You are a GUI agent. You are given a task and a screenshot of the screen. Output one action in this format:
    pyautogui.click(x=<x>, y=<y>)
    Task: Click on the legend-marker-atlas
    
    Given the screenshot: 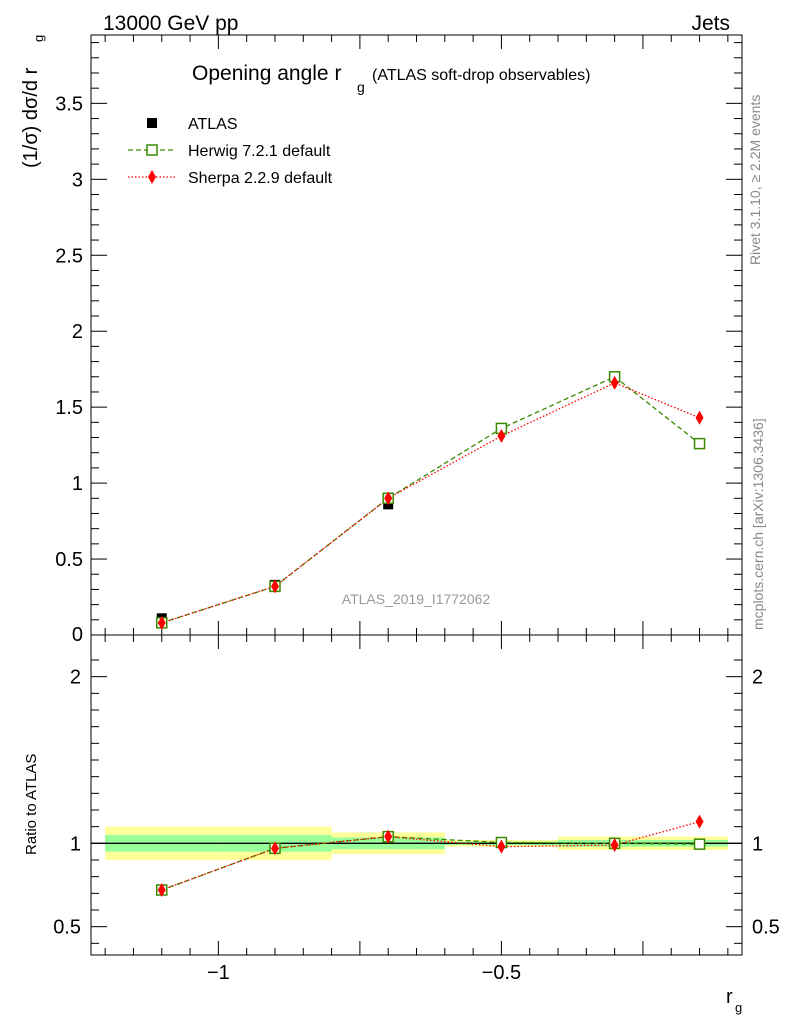 What is the action you would take?
    pyautogui.click(x=152, y=123)
    